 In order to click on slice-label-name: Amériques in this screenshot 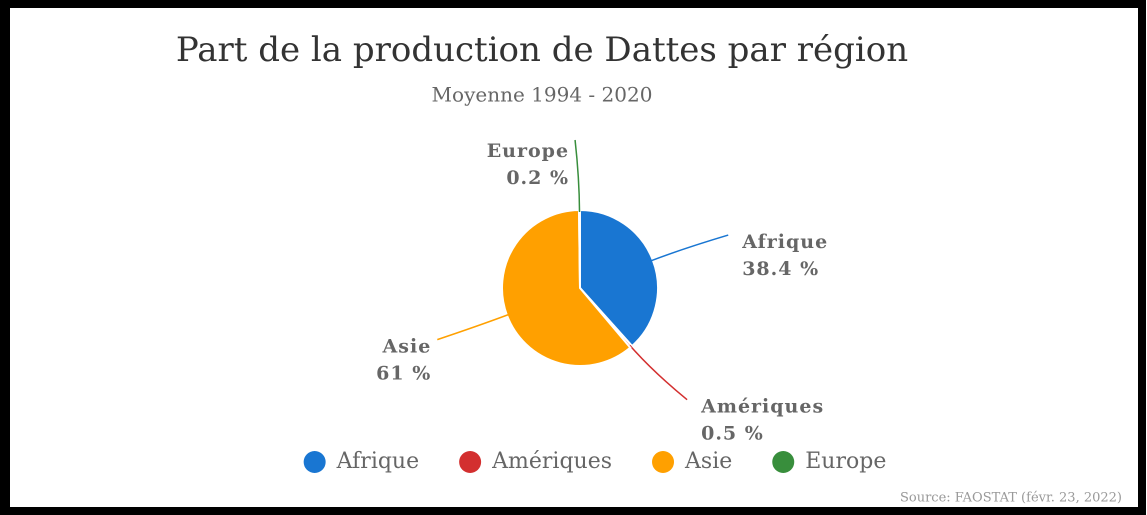, I will do `click(762, 407)`.